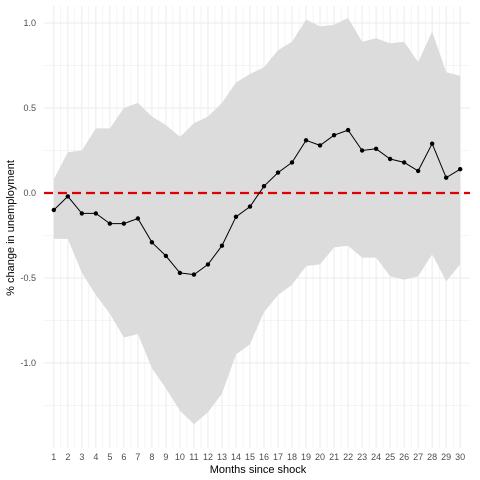  What do you see at coordinates (236, 457) in the screenshot?
I see `x-tick-label-14: 14` at bounding box center [236, 457].